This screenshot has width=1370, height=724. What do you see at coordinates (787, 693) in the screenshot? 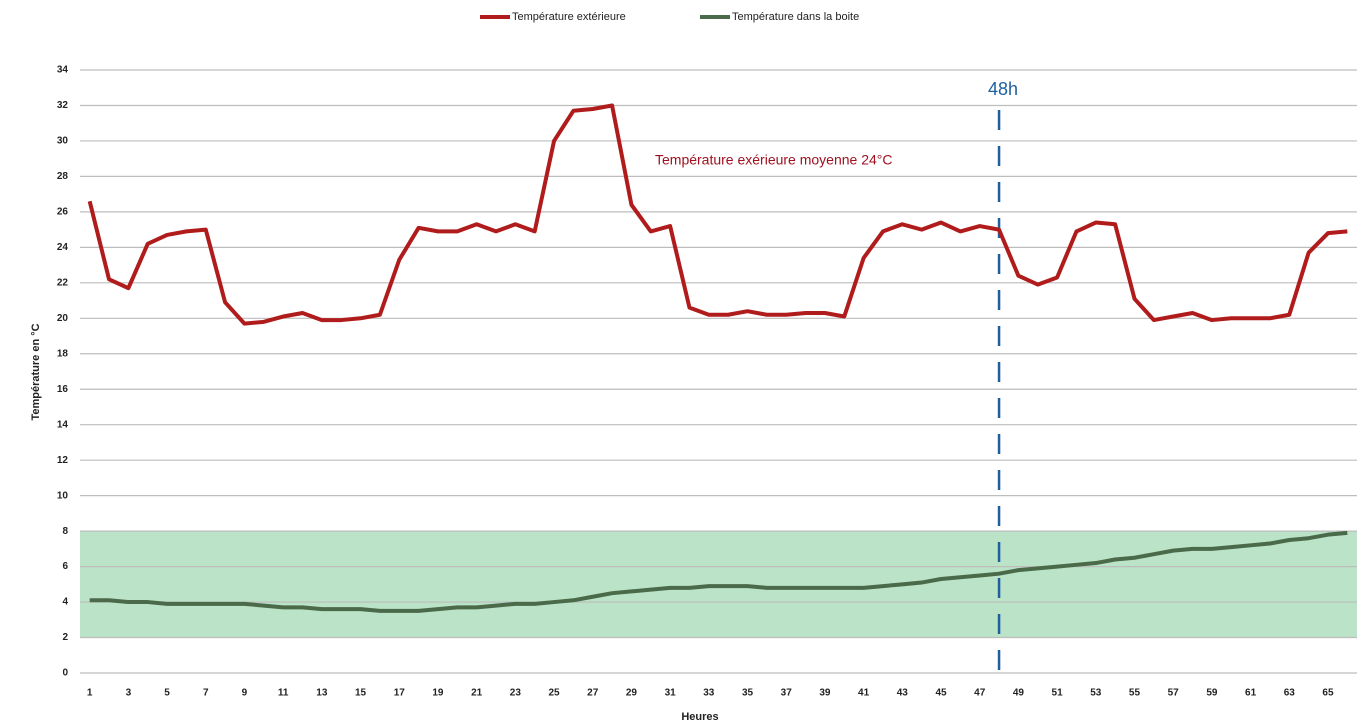
I see `x-tick-label: 37` at bounding box center [787, 693].